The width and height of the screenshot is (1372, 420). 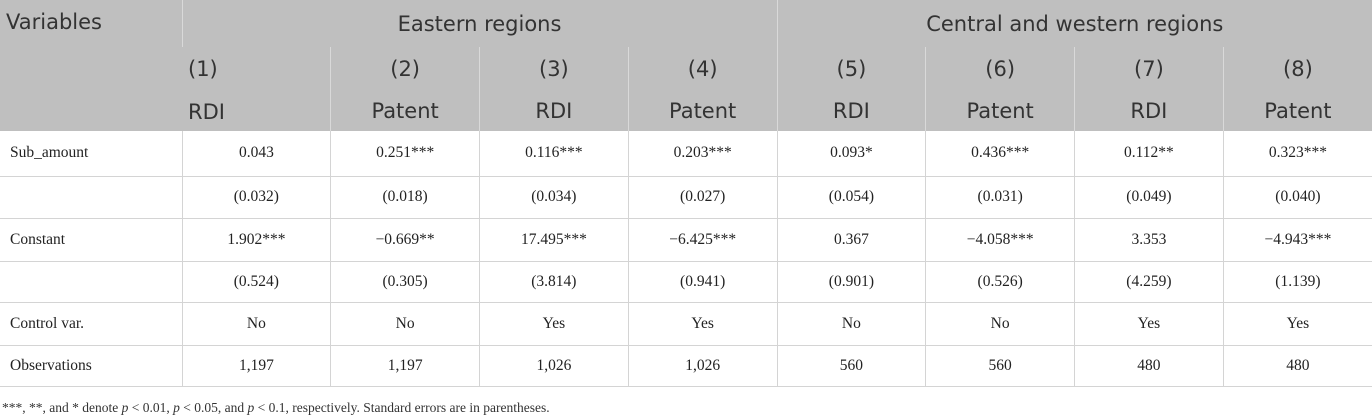 I want to click on table-row: Control var. No No Yes Yes No No Yes Yes, so click(x=686, y=324).